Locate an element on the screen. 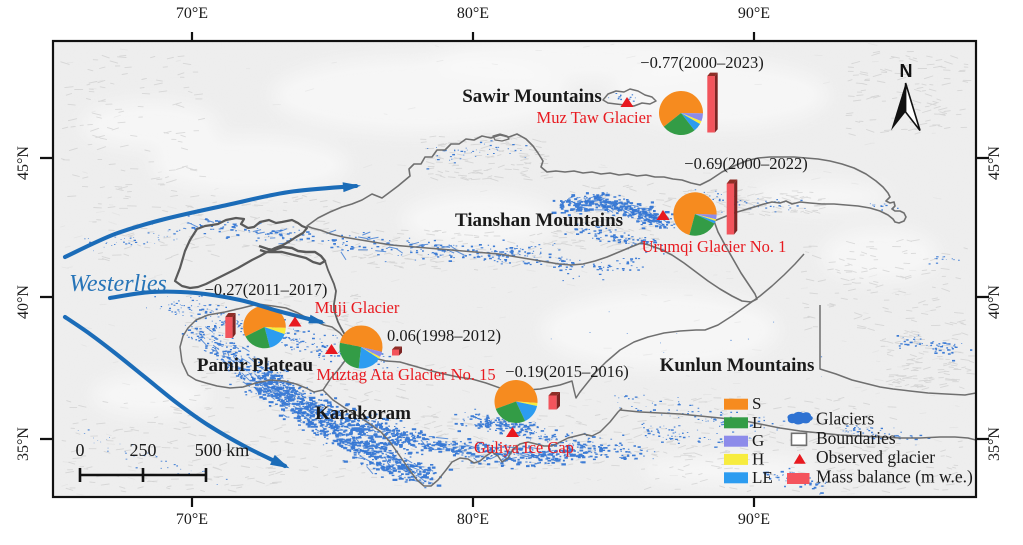 The height and width of the screenshot is (545, 1023). svg-text: S is located at coordinates (756, 403).